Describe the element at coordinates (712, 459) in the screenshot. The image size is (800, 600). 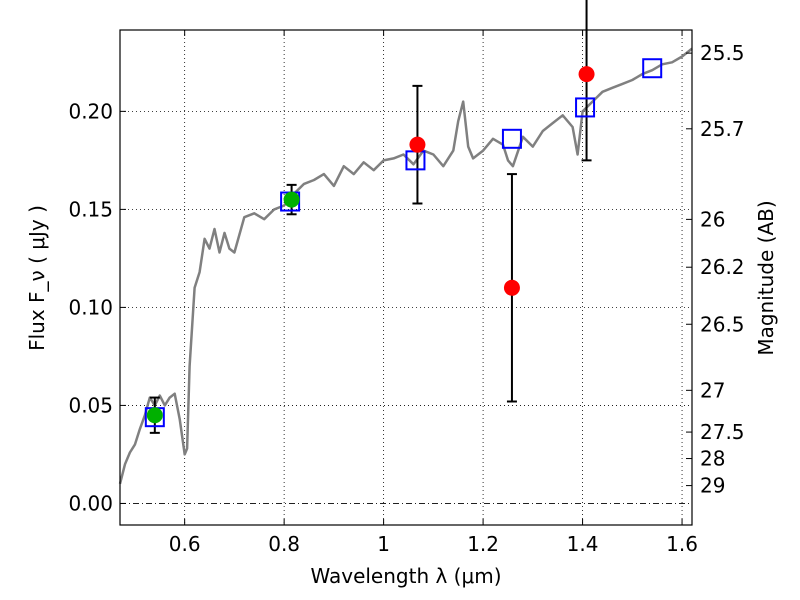
I see `right-tick-label: 28` at that location.